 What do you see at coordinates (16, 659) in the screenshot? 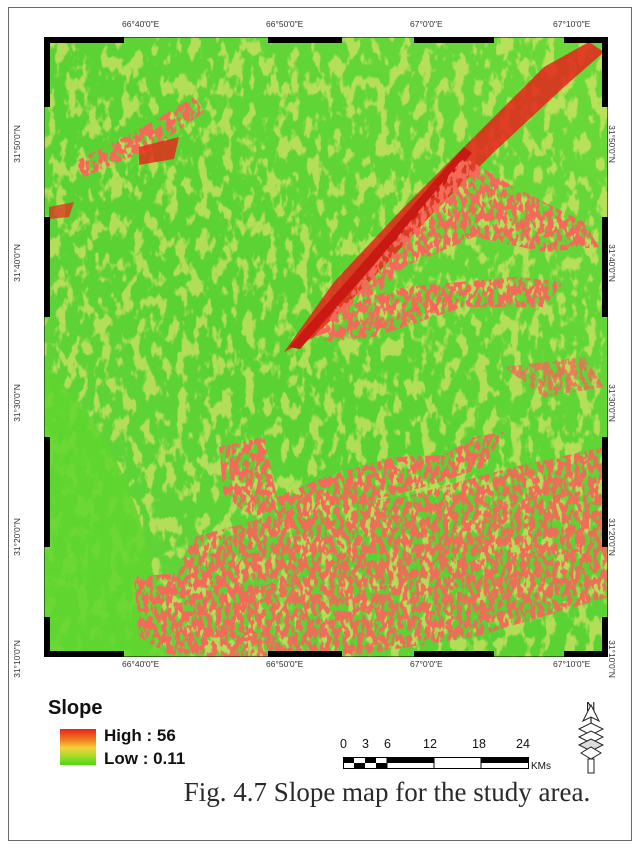
I see `y-tick-label-left: 31°10'0"N` at bounding box center [16, 659].